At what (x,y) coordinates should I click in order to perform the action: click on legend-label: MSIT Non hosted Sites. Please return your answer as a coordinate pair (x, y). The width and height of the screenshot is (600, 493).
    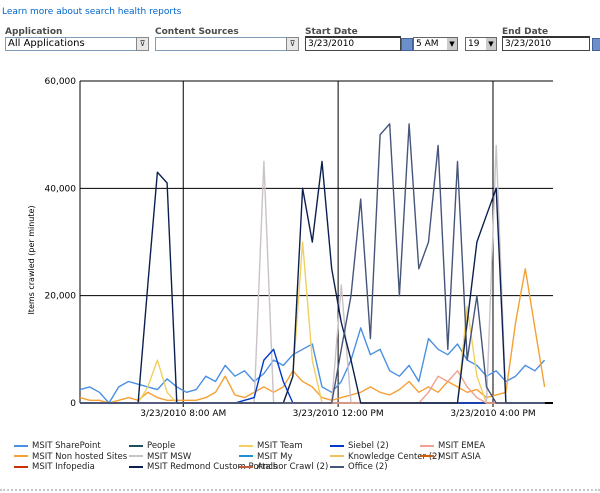
    Looking at the image, I should click on (80, 456).